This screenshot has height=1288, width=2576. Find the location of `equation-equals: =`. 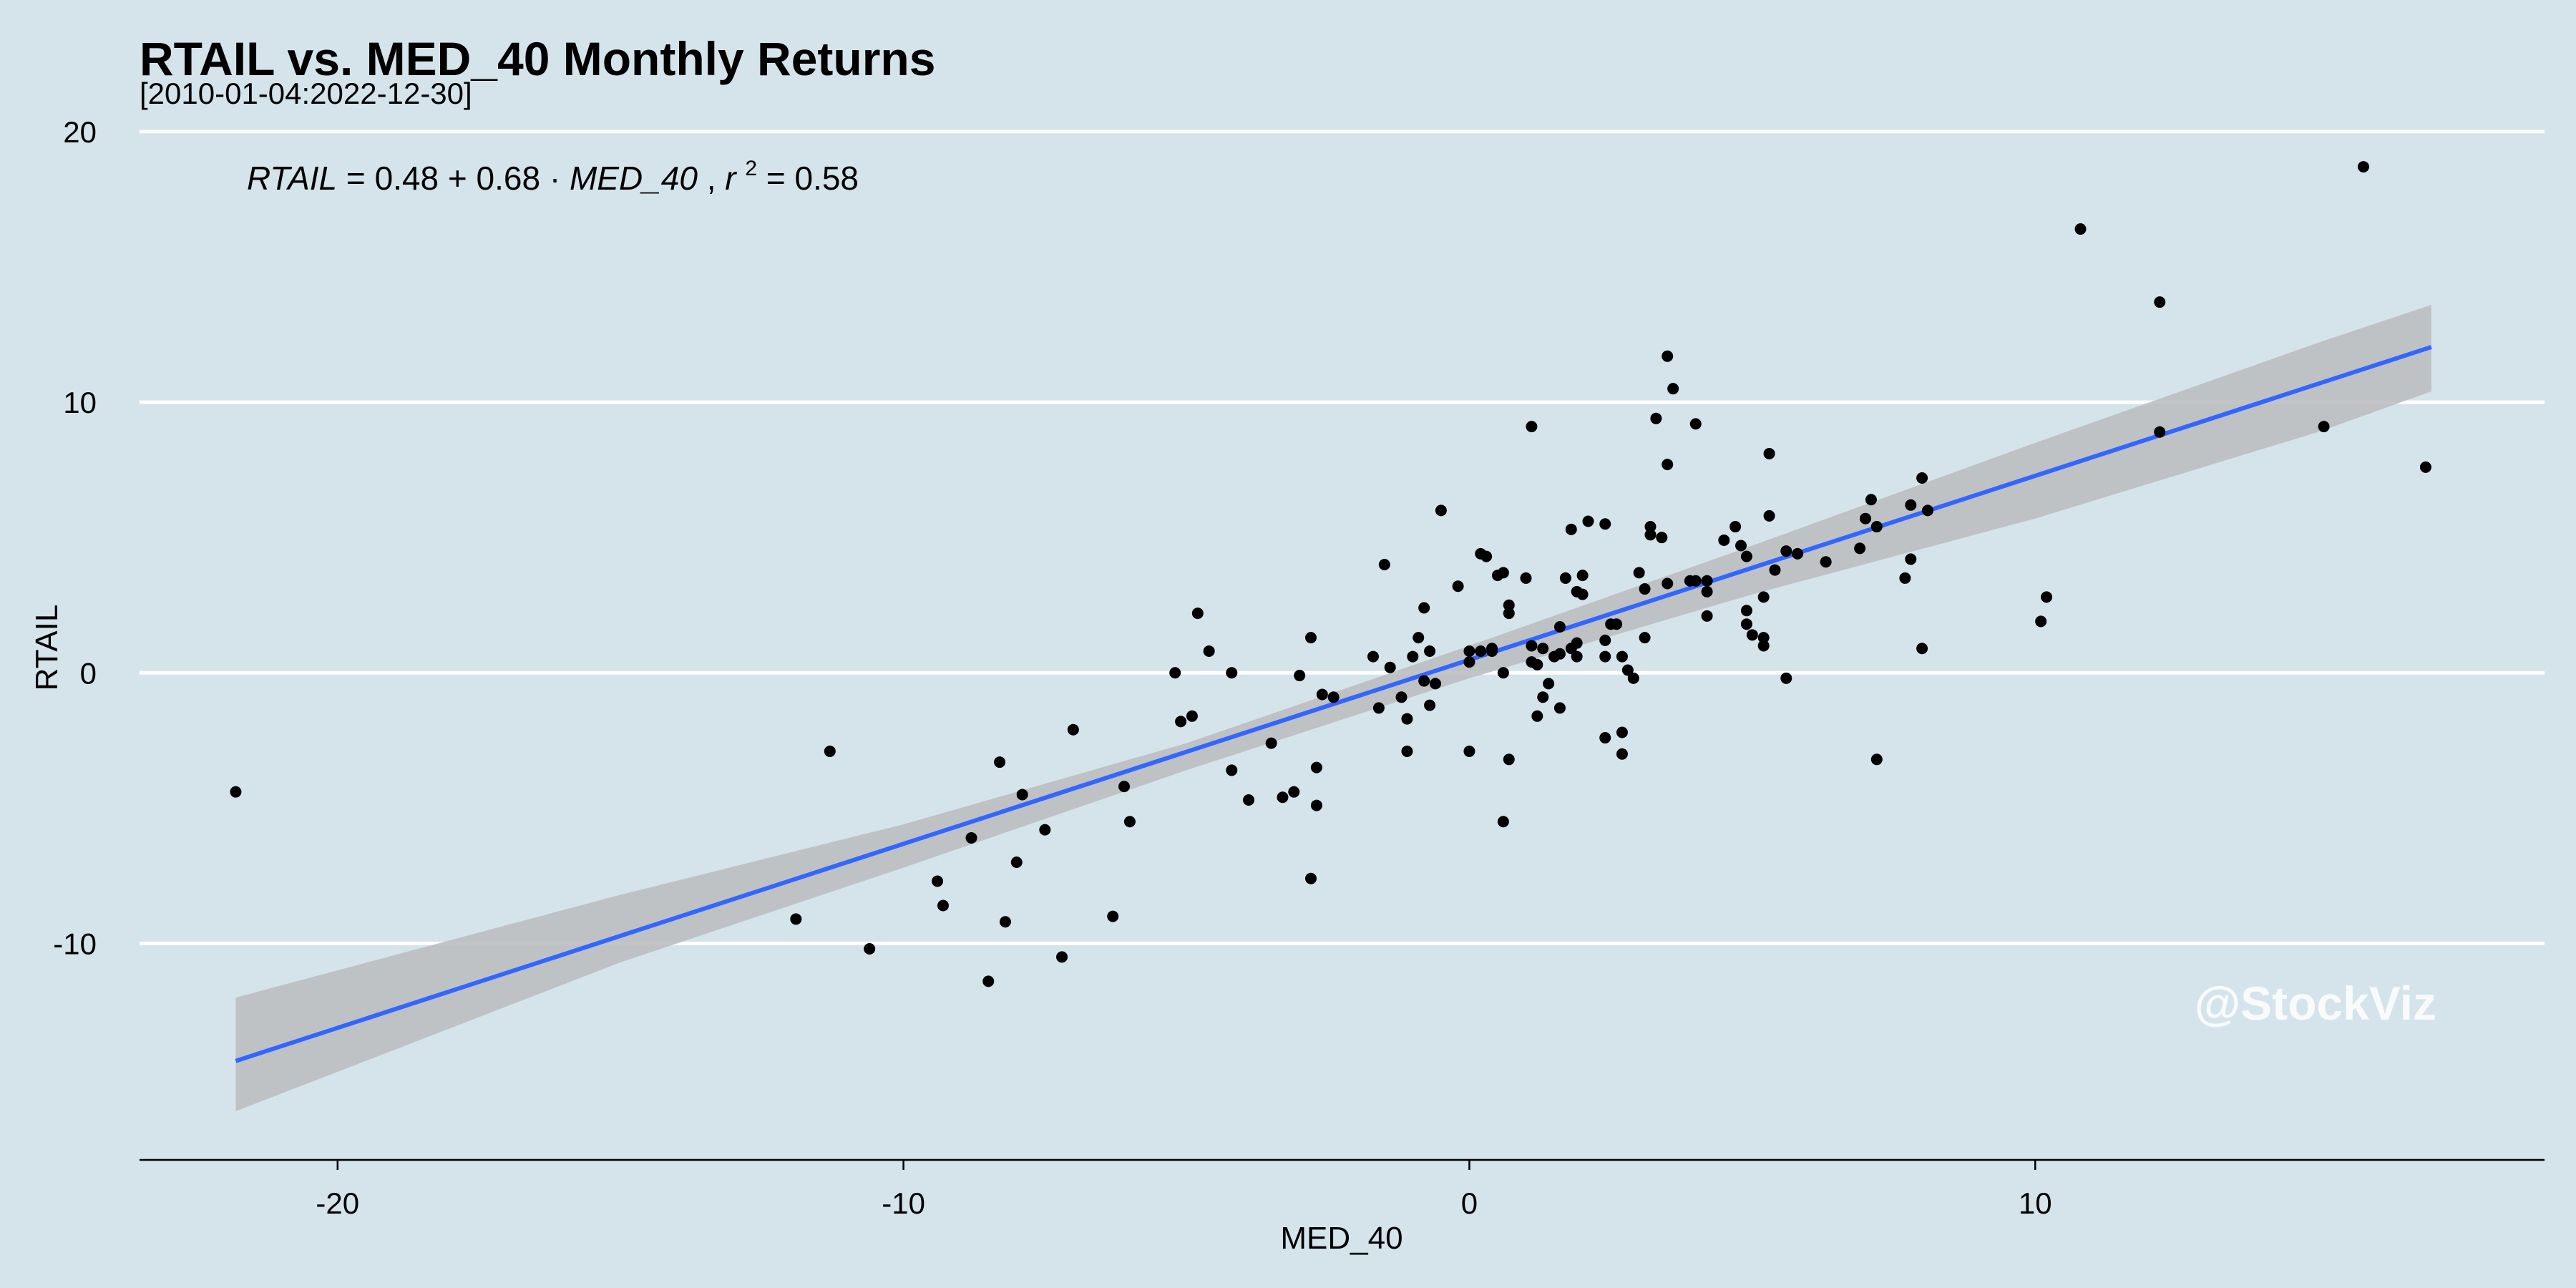

equation-equals: = is located at coordinates (360, 178).